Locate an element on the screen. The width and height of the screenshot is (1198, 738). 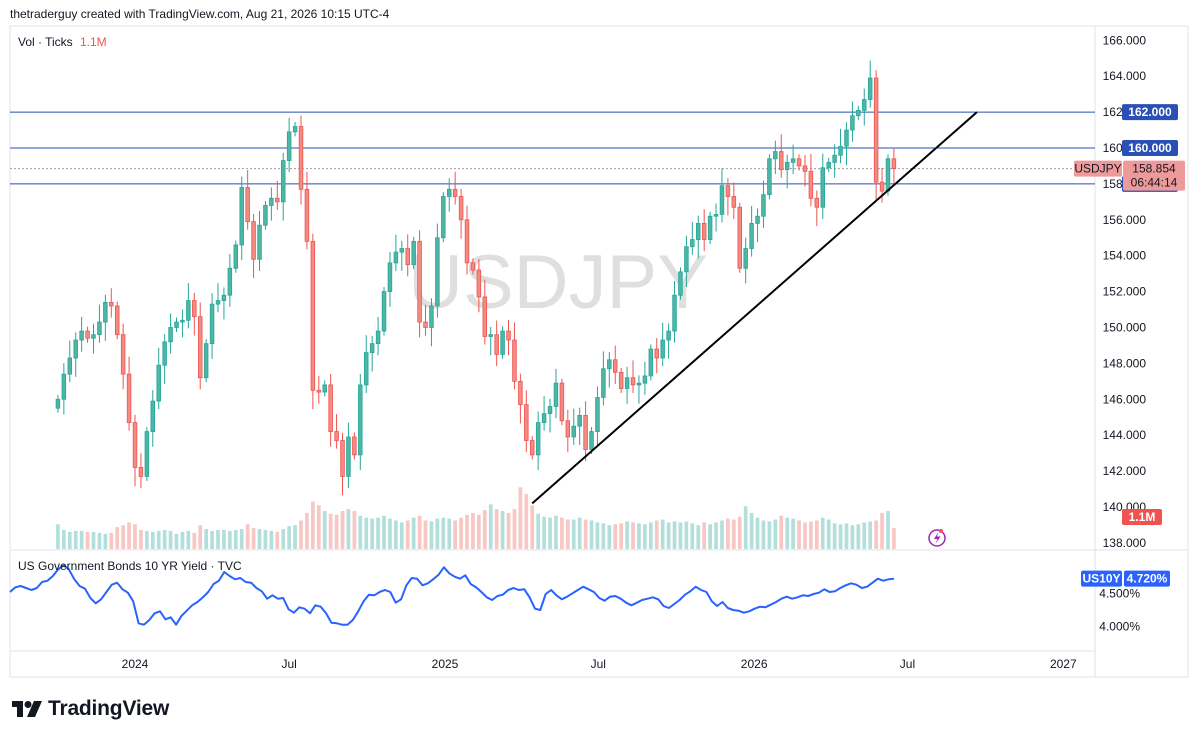
tradingview-logo: TradingView is located at coordinates (90, 709).